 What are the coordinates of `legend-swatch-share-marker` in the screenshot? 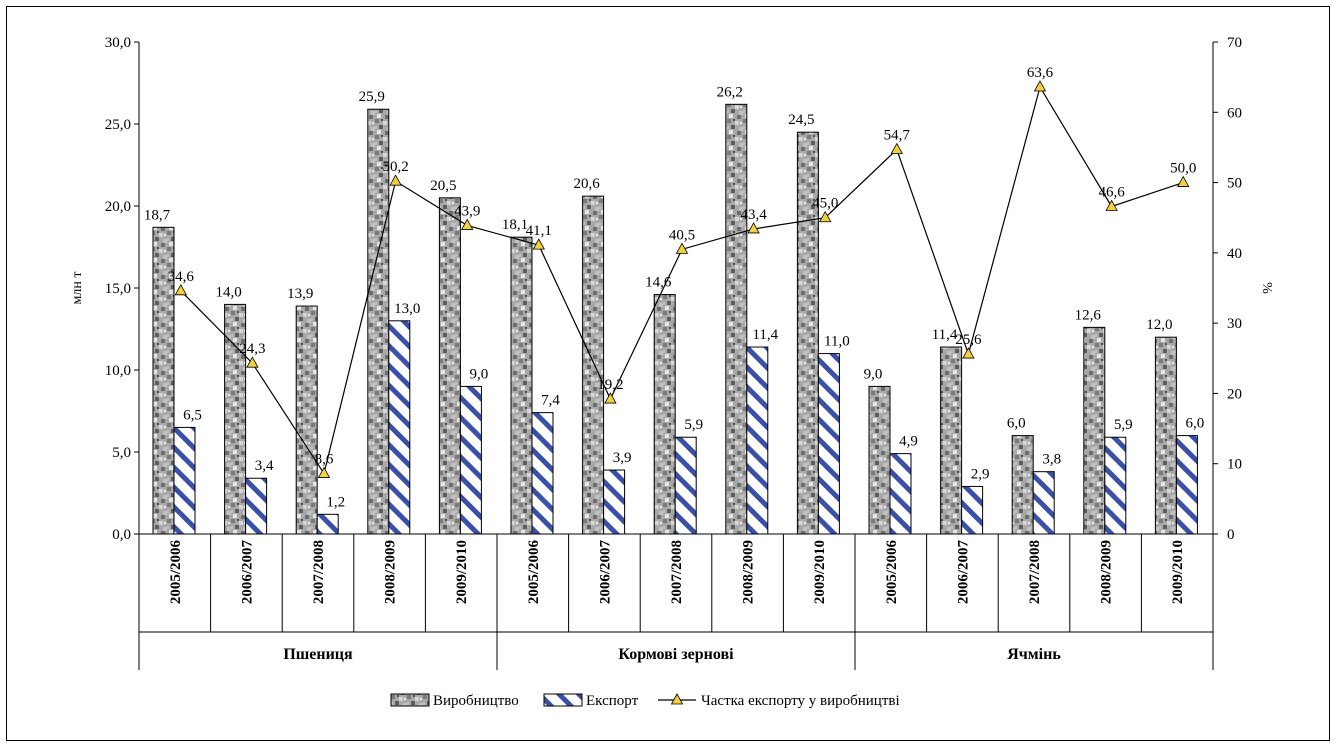 It's located at (677, 699).